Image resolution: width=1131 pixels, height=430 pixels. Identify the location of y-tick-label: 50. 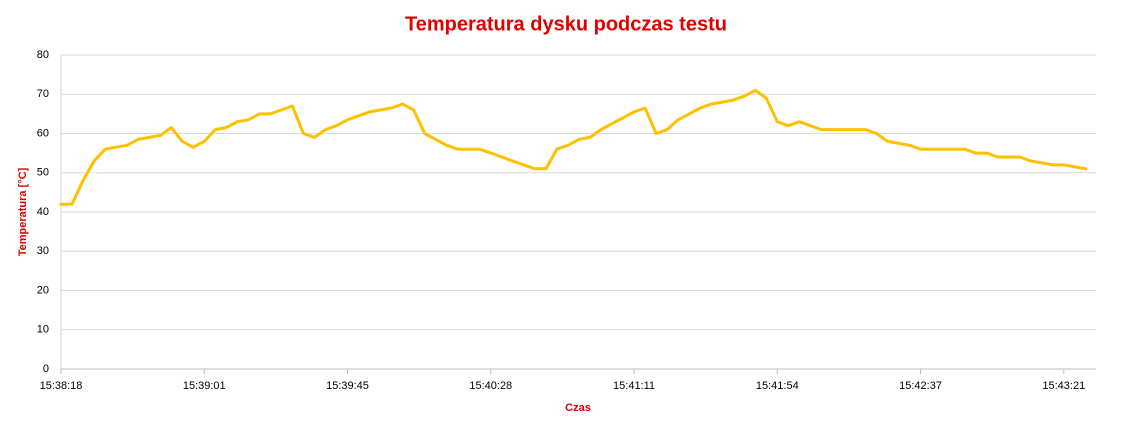
(43, 173).